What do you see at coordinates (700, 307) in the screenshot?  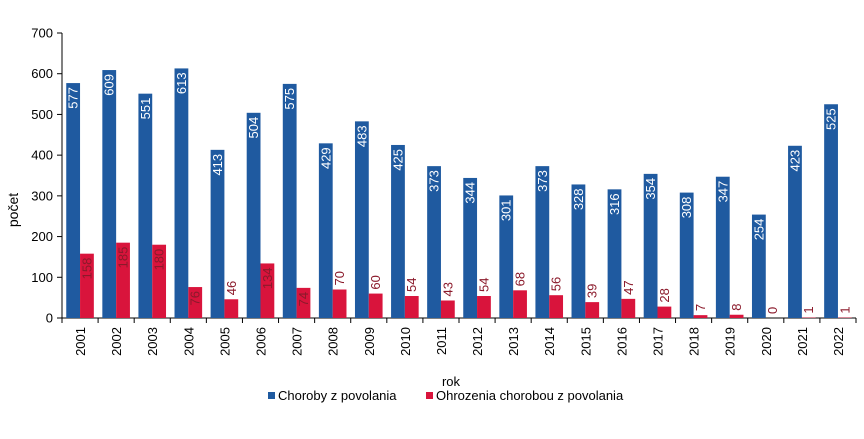 I see `data-label: 7` at bounding box center [700, 307].